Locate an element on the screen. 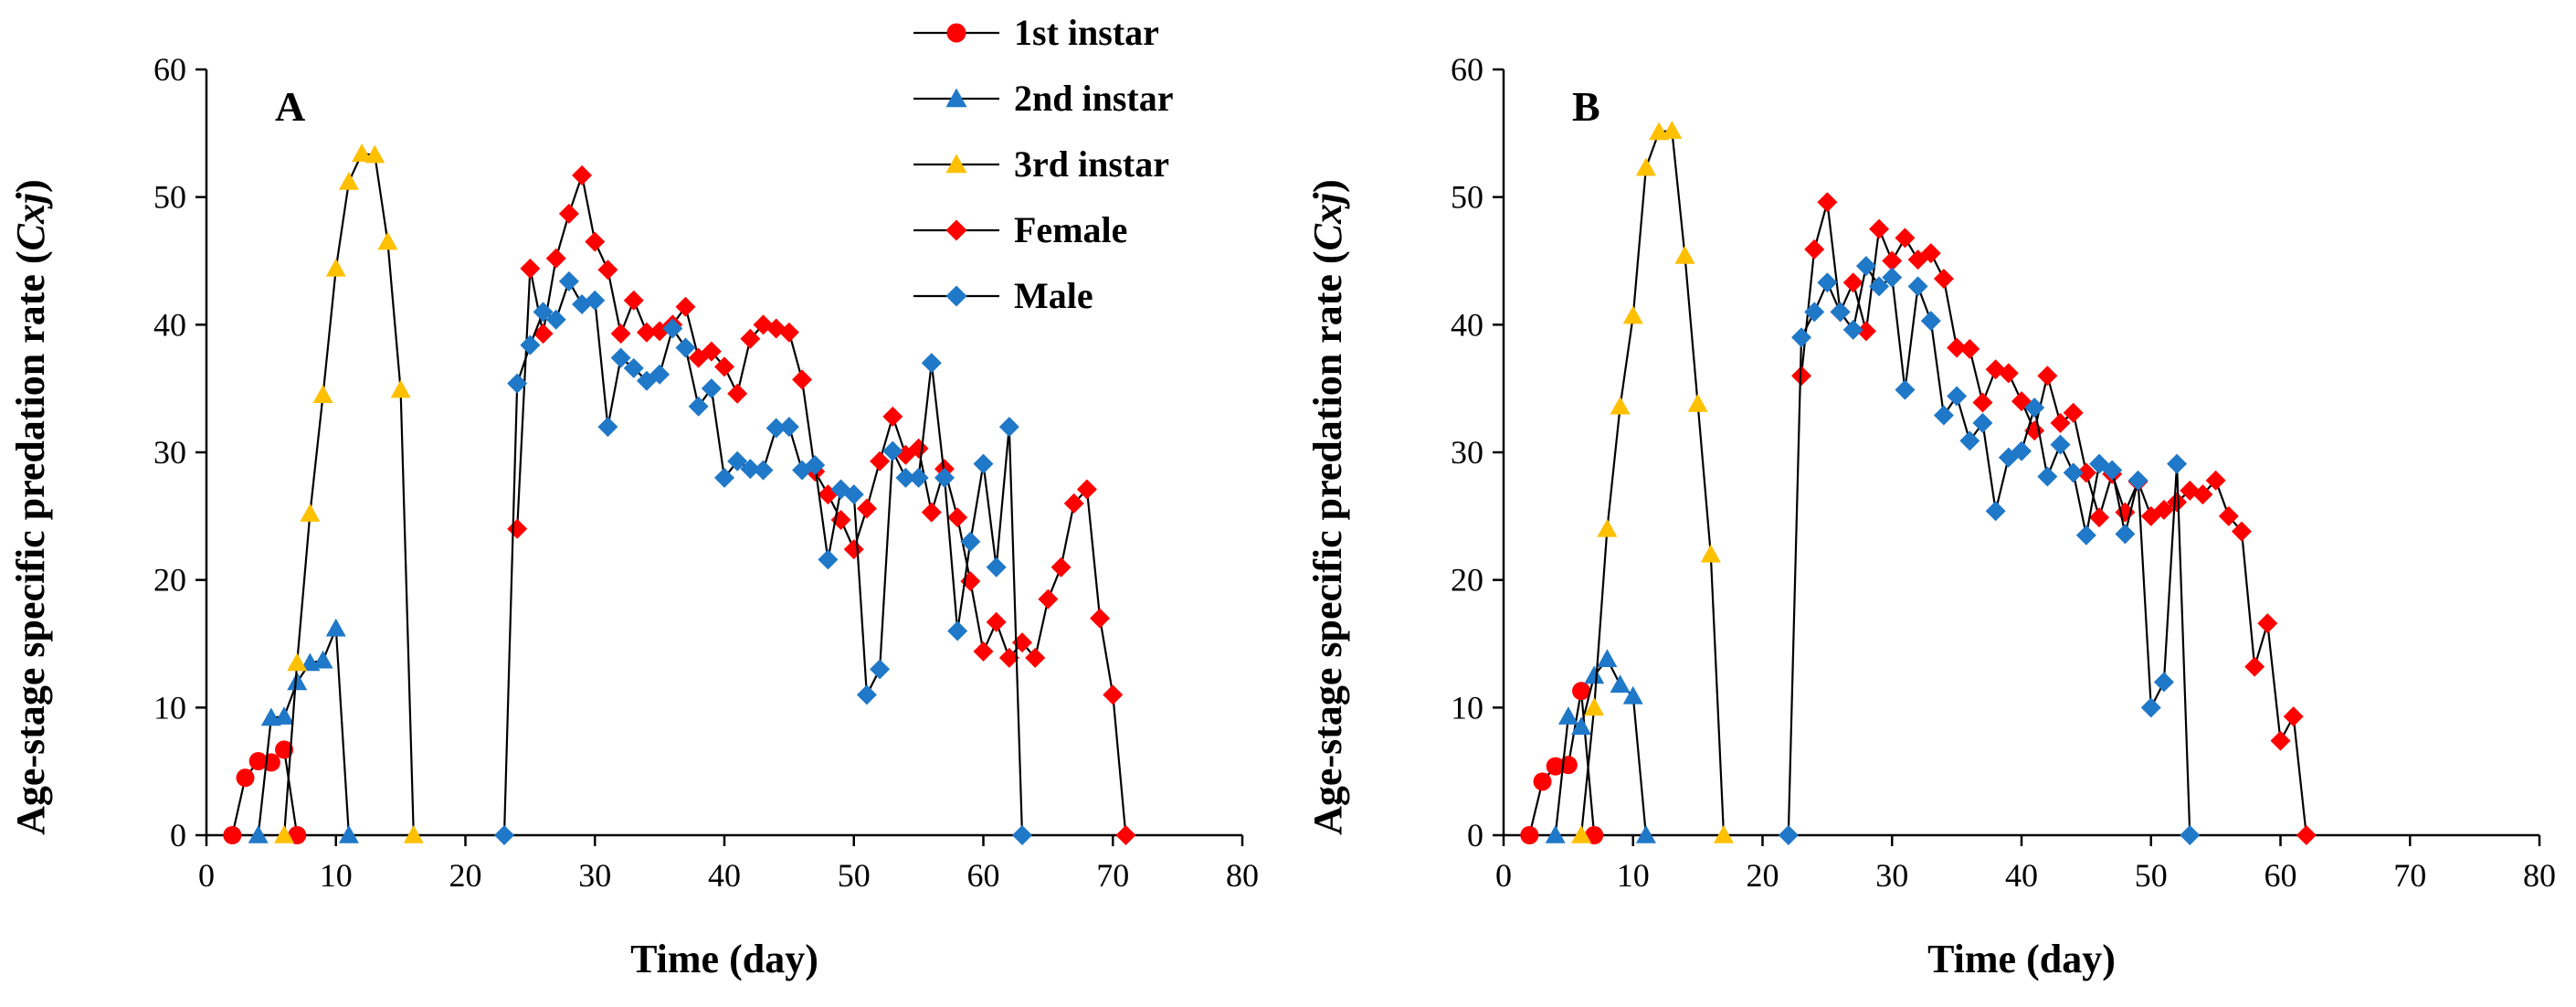  x-tick-label: 60 is located at coordinates (983, 876).